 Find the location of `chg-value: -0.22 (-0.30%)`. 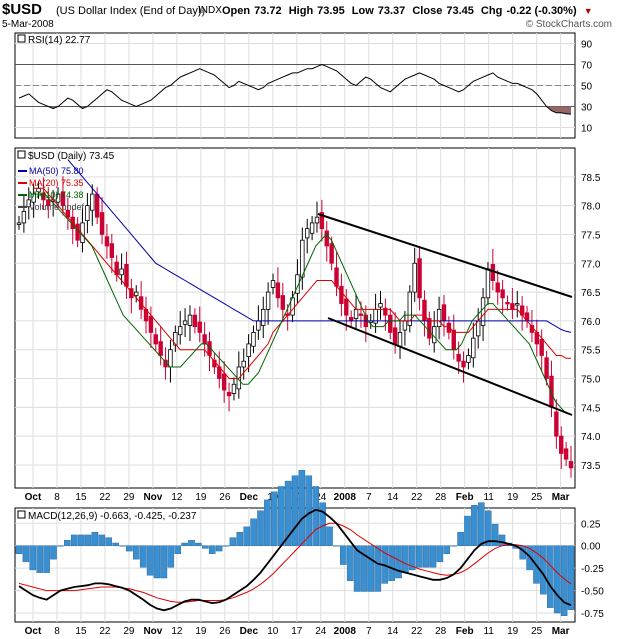

chg-value: -0.22 (-0.30%) is located at coordinates (541, 11).